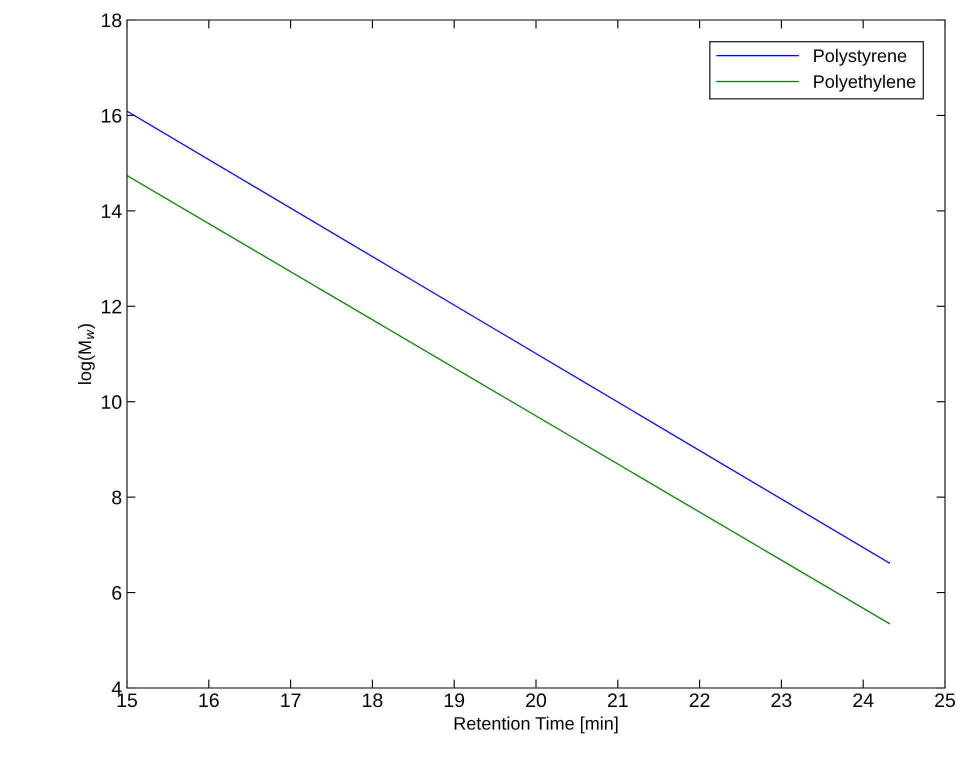 The width and height of the screenshot is (967, 760). What do you see at coordinates (454, 700) in the screenshot?
I see `x-tick-label: 19` at bounding box center [454, 700].